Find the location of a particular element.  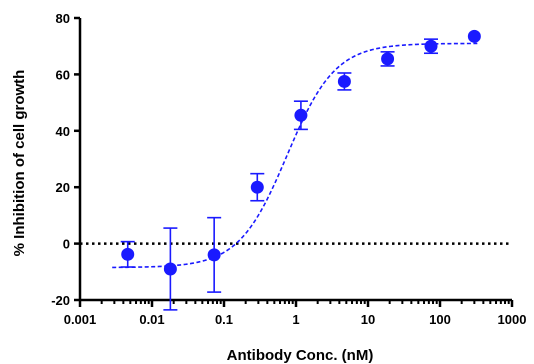

x-tick-label: 100 is located at coordinates (440, 319).